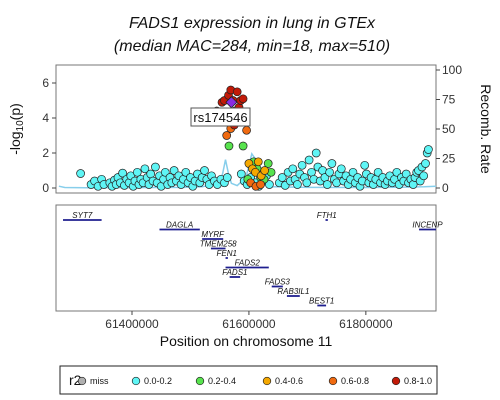 This screenshot has height=400, width=500. I want to click on chart-subtitle: (median MAC=284, min=18, max=510), so click(252, 46).